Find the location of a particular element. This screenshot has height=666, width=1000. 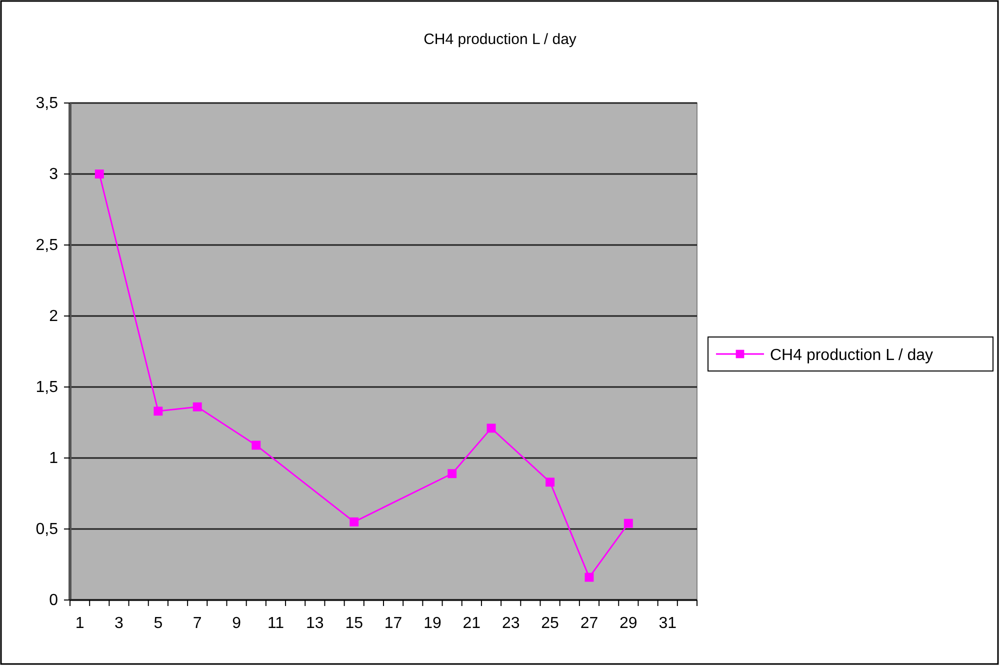

x-tick-label: 1 is located at coordinates (79, 623).